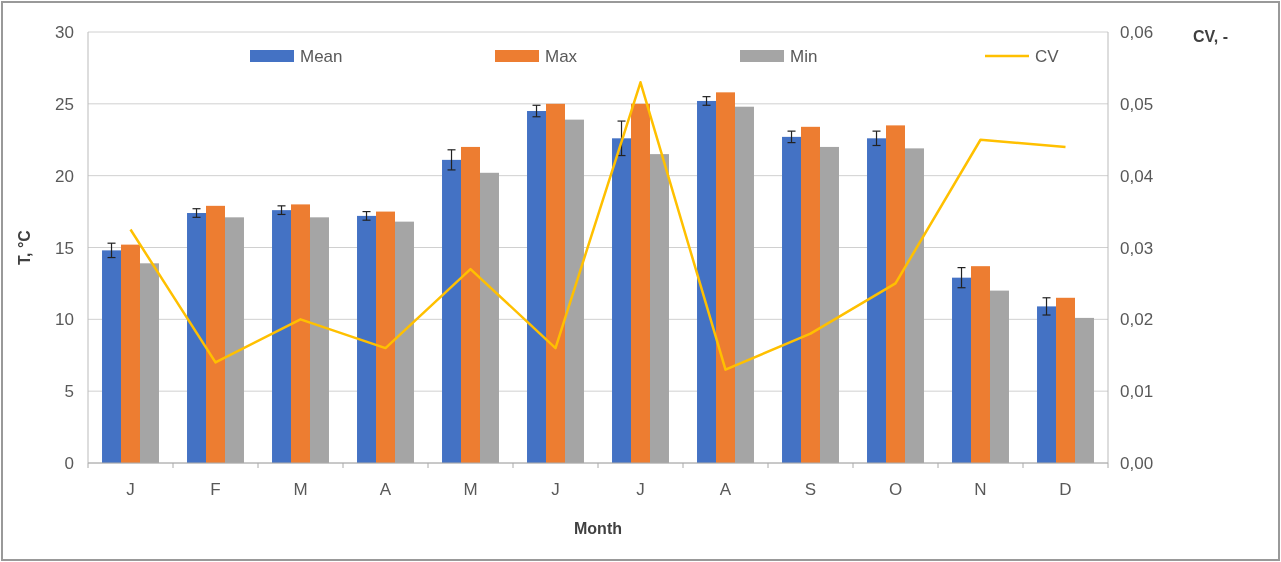 Image resolution: width=1281 pixels, height=562 pixels. I want to click on y-tick-label: 20, so click(64, 176).